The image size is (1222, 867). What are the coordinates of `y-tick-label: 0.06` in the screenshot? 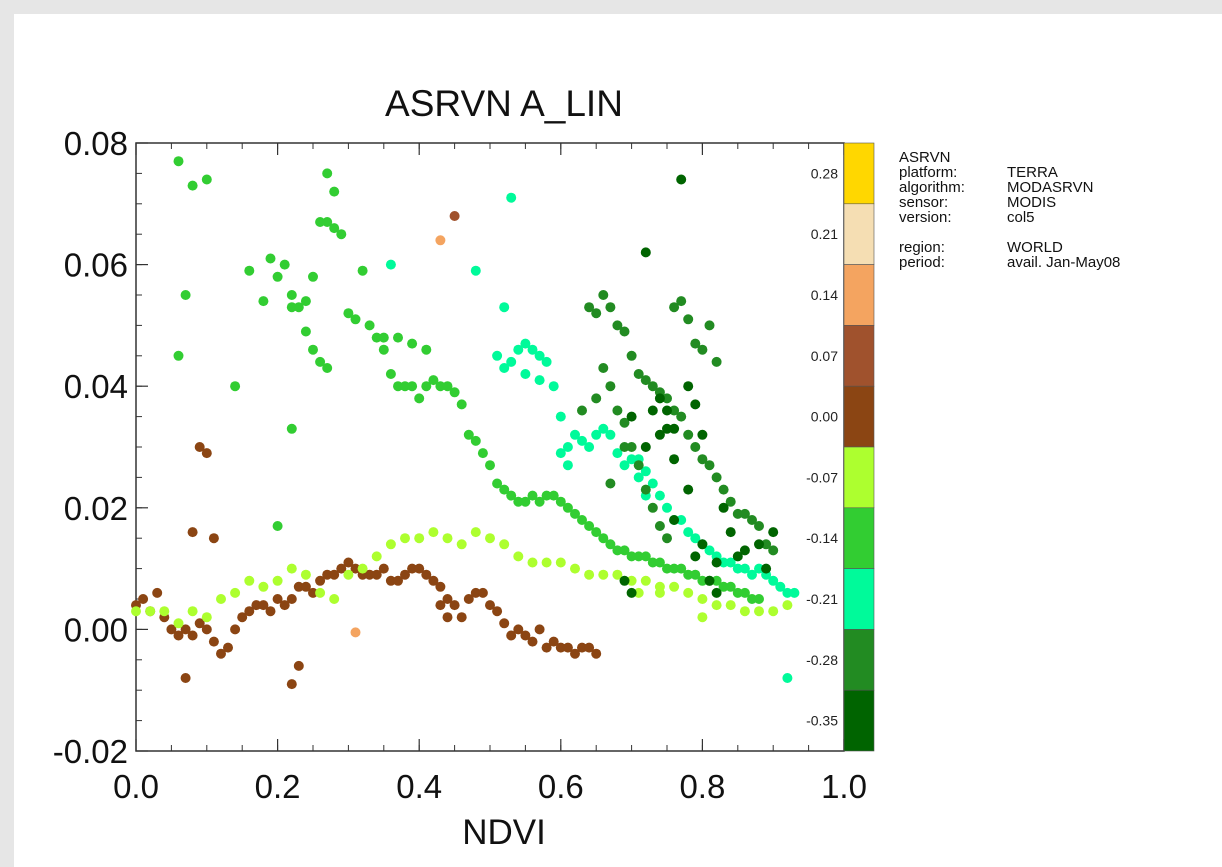 It's located at (96, 265).